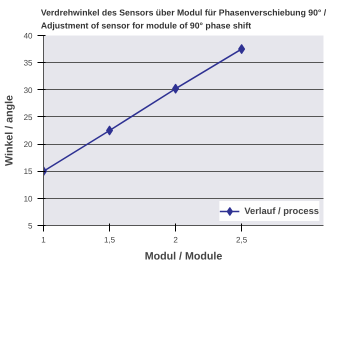  I want to click on y-tick-label: 15, so click(29, 171).